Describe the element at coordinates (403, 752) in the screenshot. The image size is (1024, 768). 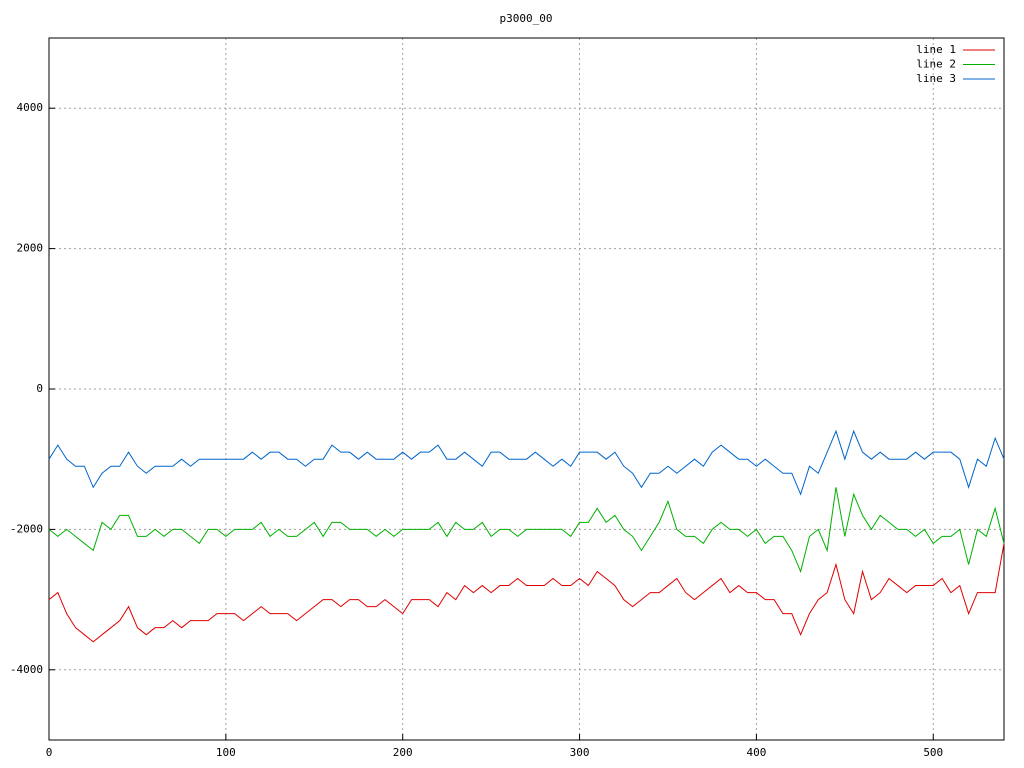
I see `x-tick-label: 200` at that location.